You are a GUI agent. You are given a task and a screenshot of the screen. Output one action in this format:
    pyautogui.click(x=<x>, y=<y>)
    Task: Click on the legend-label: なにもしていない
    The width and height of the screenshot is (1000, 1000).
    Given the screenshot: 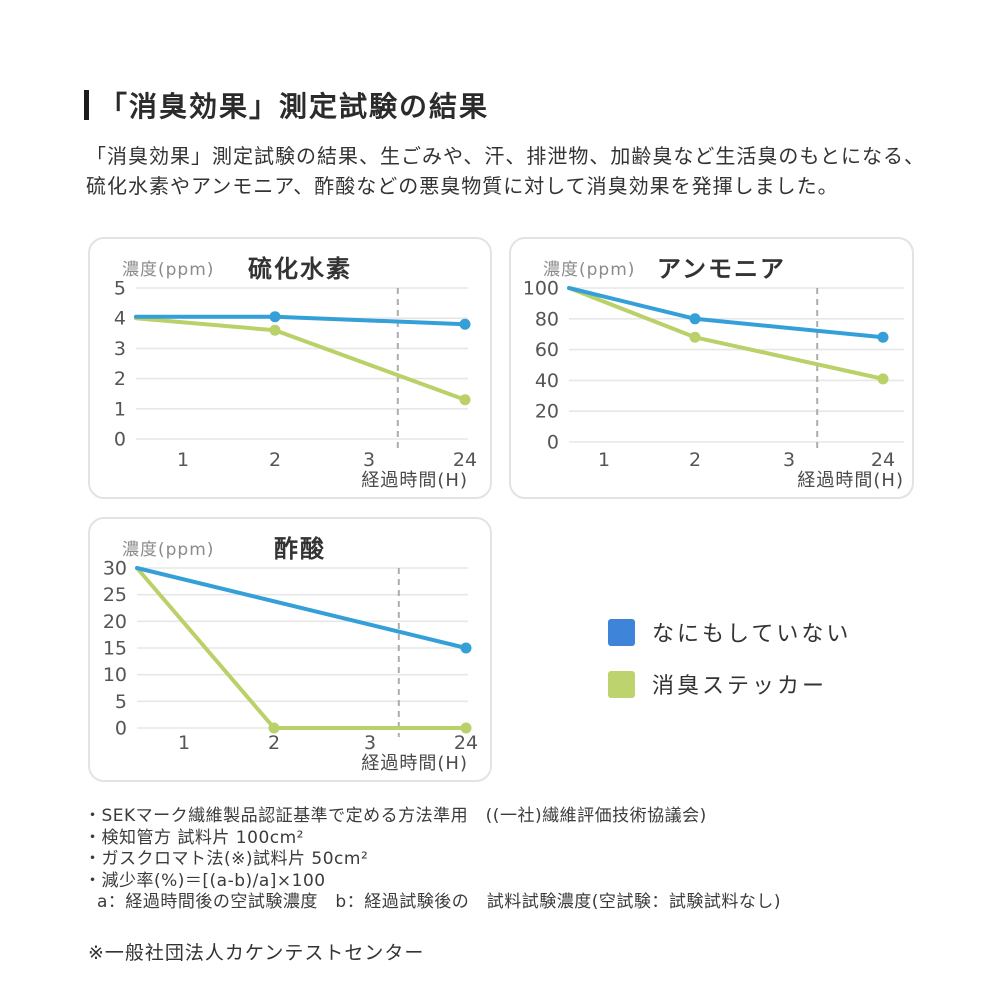 What is the action you would take?
    pyautogui.click(x=752, y=634)
    